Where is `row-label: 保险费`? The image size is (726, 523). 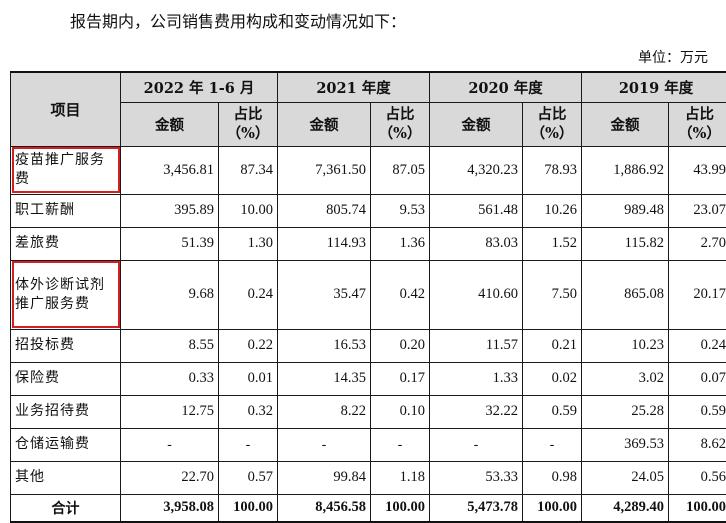 row-label: 保险费 is located at coordinates (66, 378).